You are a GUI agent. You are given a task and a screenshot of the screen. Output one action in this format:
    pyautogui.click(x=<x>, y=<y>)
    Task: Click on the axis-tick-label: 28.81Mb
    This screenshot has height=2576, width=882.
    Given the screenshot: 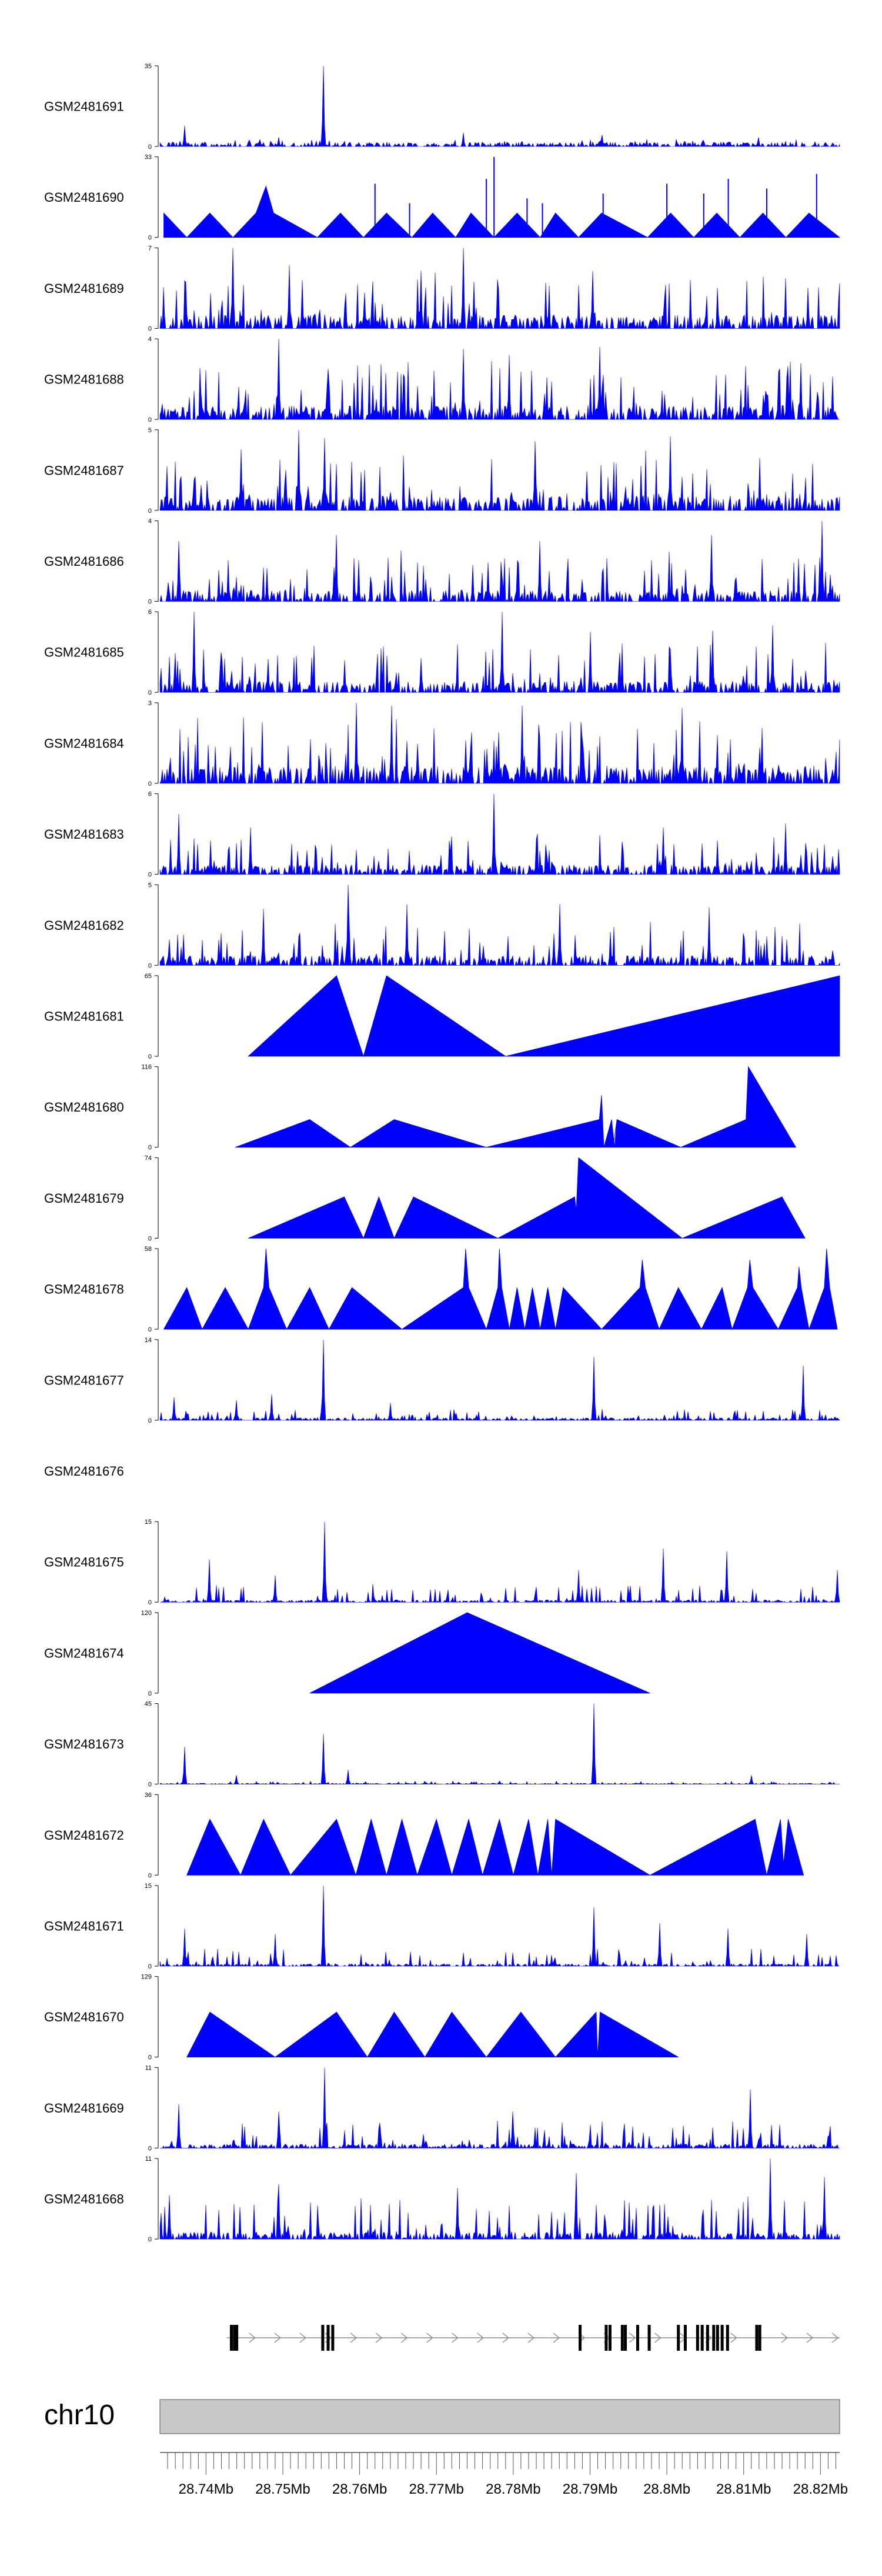 What is the action you would take?
    pyautogui.click(x=743, y=2489)
    